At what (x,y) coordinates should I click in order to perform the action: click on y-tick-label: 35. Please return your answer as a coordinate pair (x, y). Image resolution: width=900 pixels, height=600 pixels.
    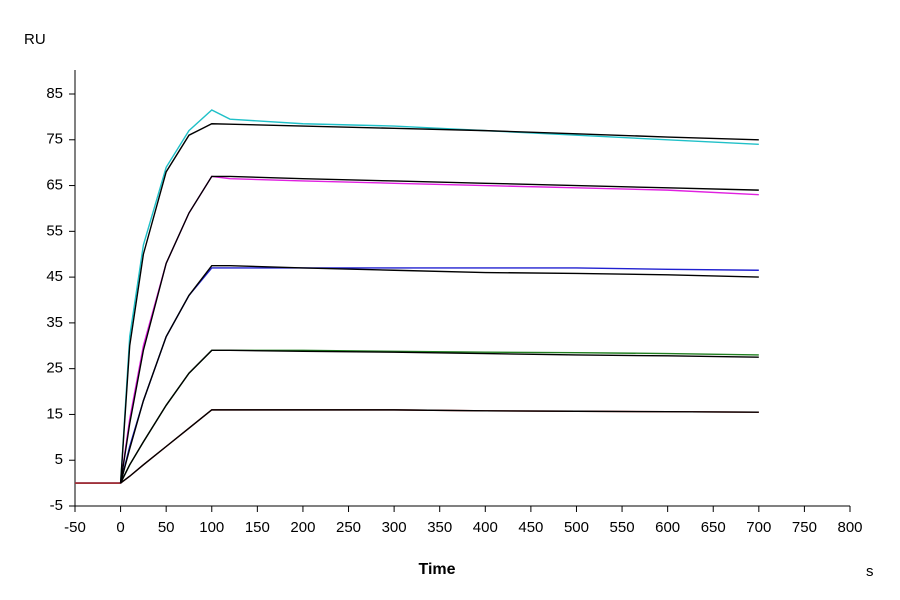
    Looking at the image, I should click on (54, 322).